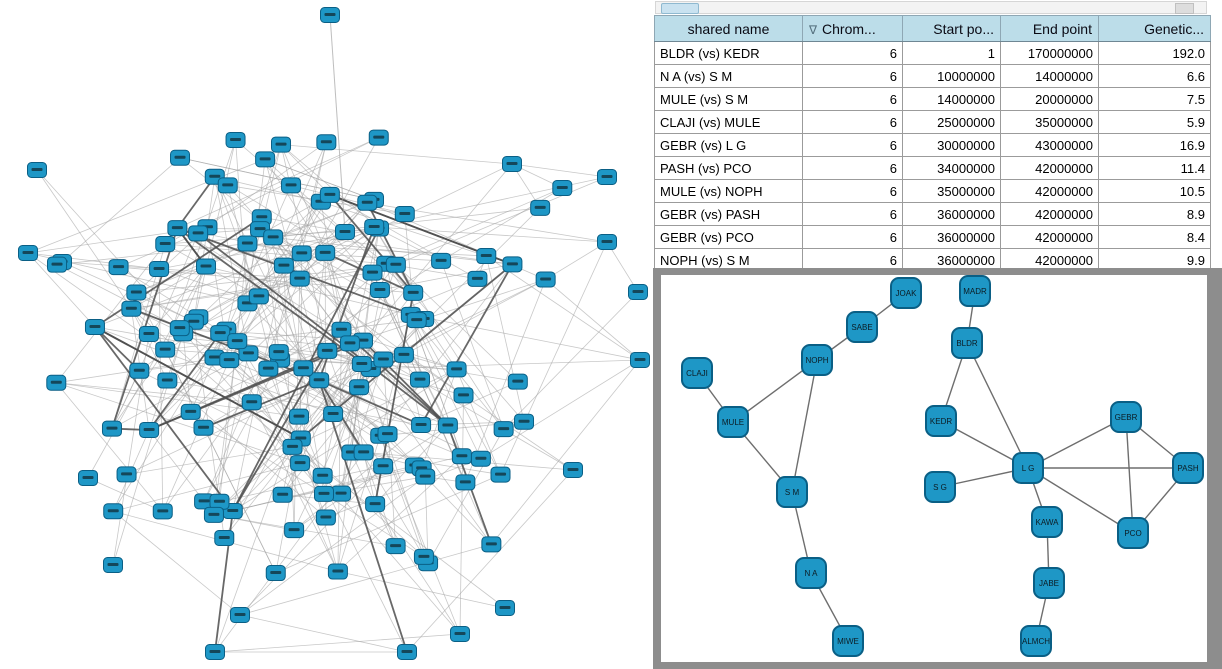 The height and width of the screenshot is (669, 1222). Describe the element at coordinates (728, 28) in the screenshot. I see `column-header: shared name` at that location.